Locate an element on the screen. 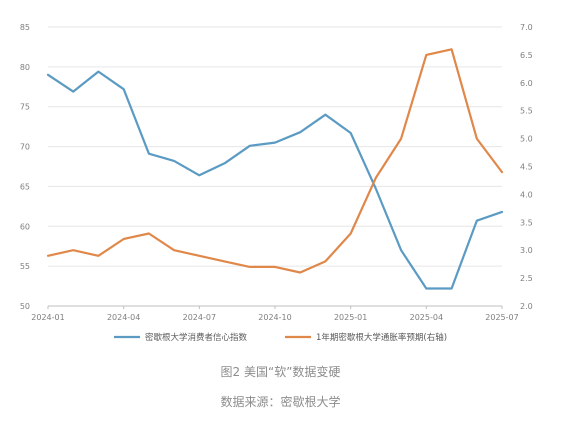  y-left-tick-label: 70 is located at coordinates (25, 147).